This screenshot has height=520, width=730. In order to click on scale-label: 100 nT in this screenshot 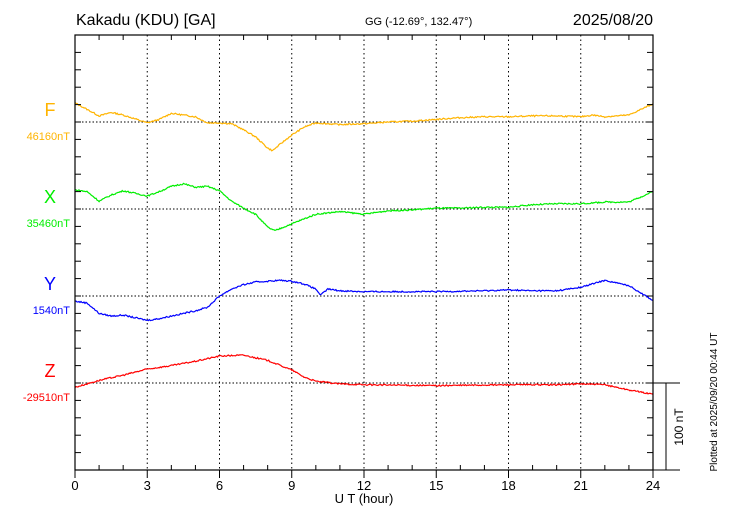, I will do `click(679, 427)`.